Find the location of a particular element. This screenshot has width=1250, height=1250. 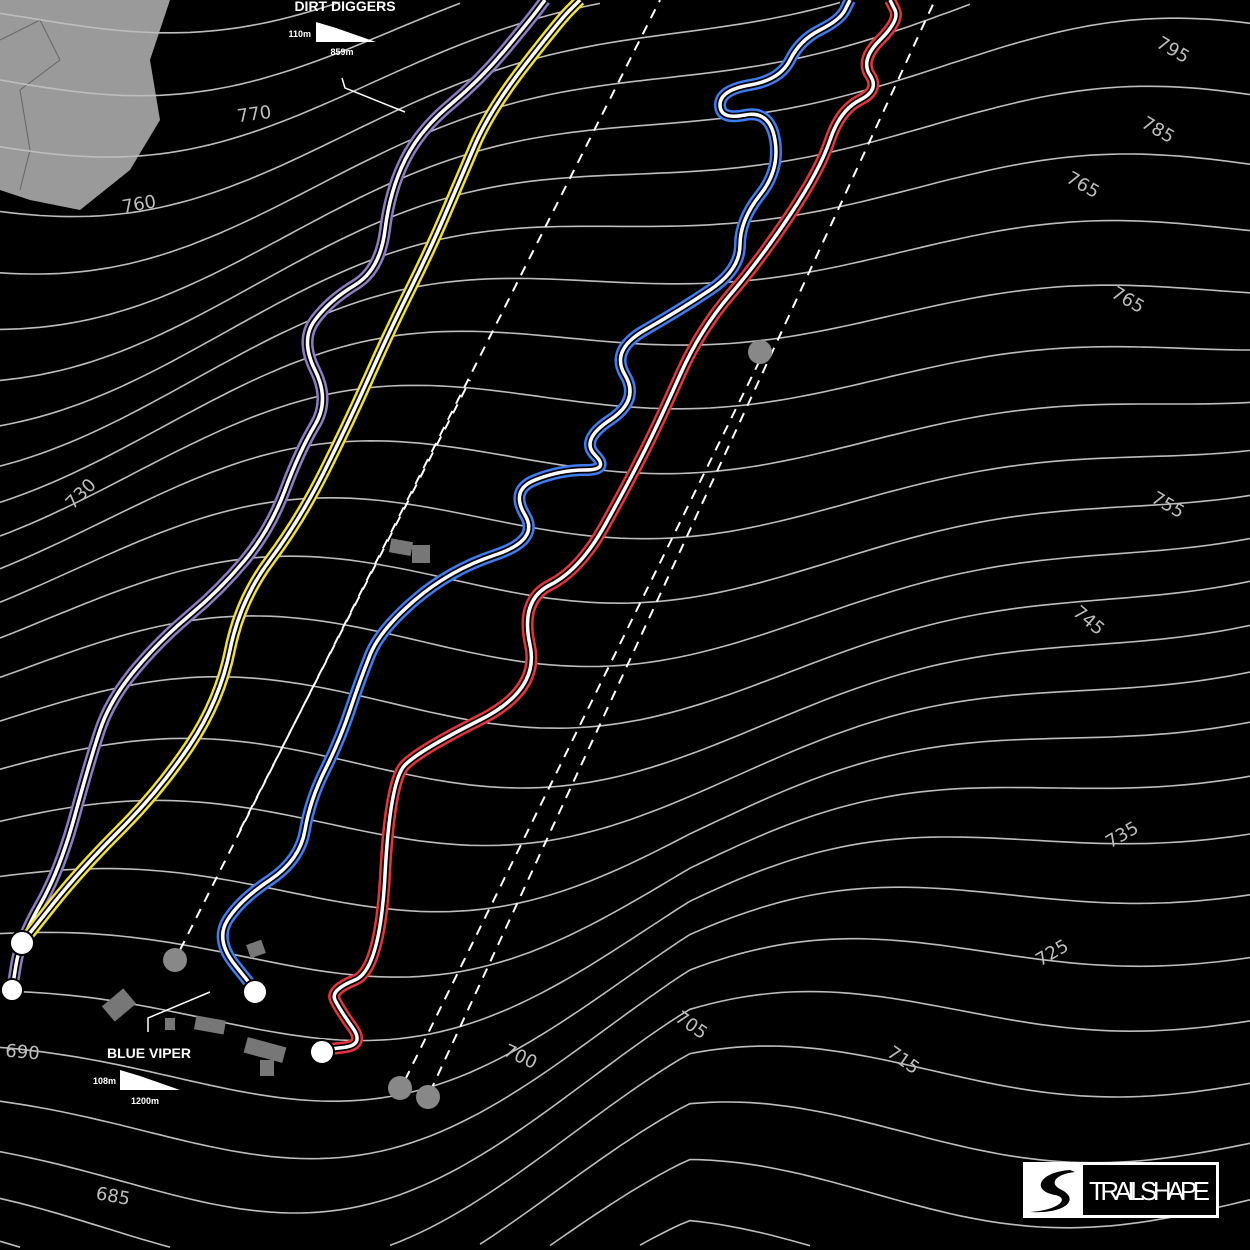

s-logo-icon is located at coordinates (1052, 1191).